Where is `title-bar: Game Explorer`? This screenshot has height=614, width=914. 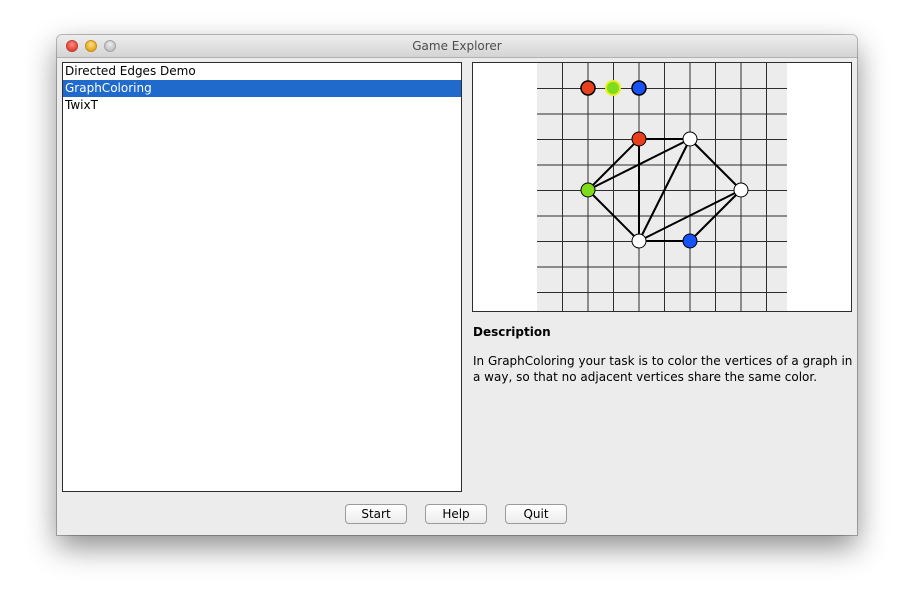 title-bar: Game Explorer is located at coordinates (457, 46).